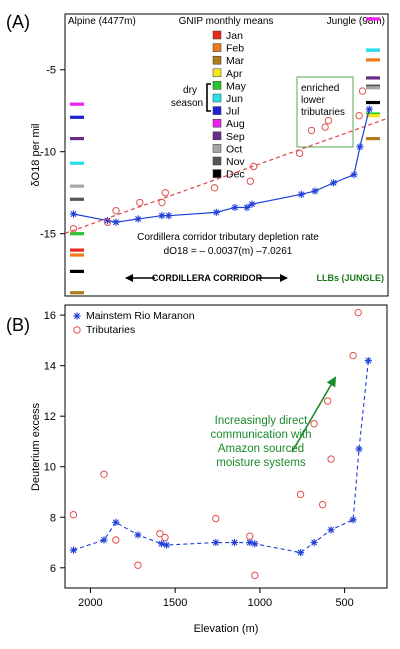  What do you see at coordinates (235, 137) in the screenshot?
I see `legend-label-sep: Sep` at bounding box center [235, 137].